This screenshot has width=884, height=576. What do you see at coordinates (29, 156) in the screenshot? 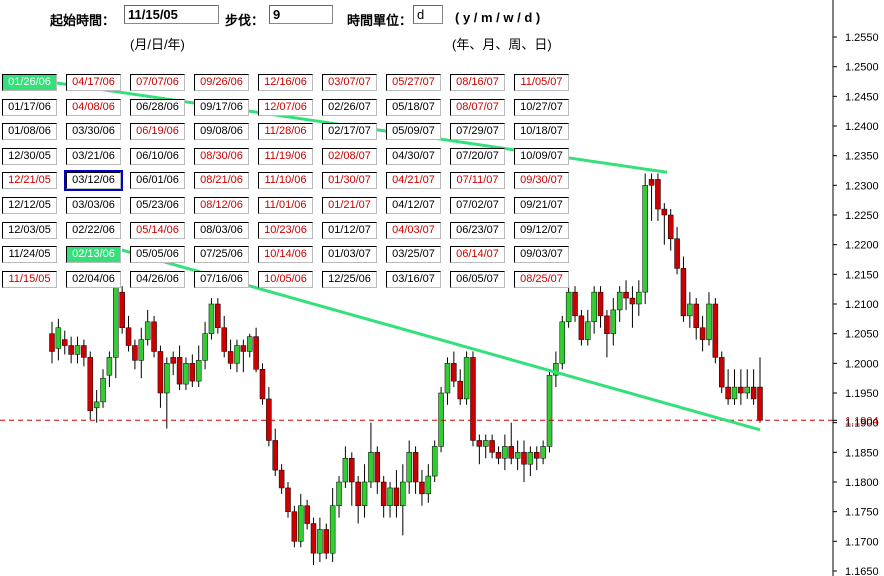
I see `date-cell: 12/30/05` at bounding box center [29, 156].